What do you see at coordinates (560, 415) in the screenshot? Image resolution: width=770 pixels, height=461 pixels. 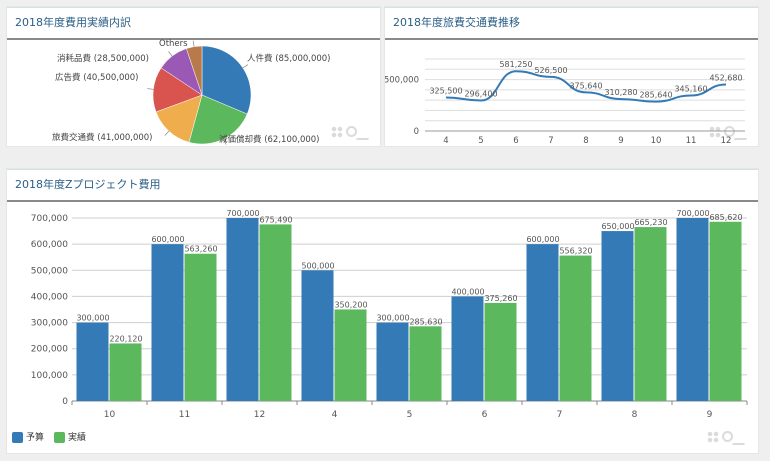 I see `bar-x-tick: 7` at bounding box center [560, 415].